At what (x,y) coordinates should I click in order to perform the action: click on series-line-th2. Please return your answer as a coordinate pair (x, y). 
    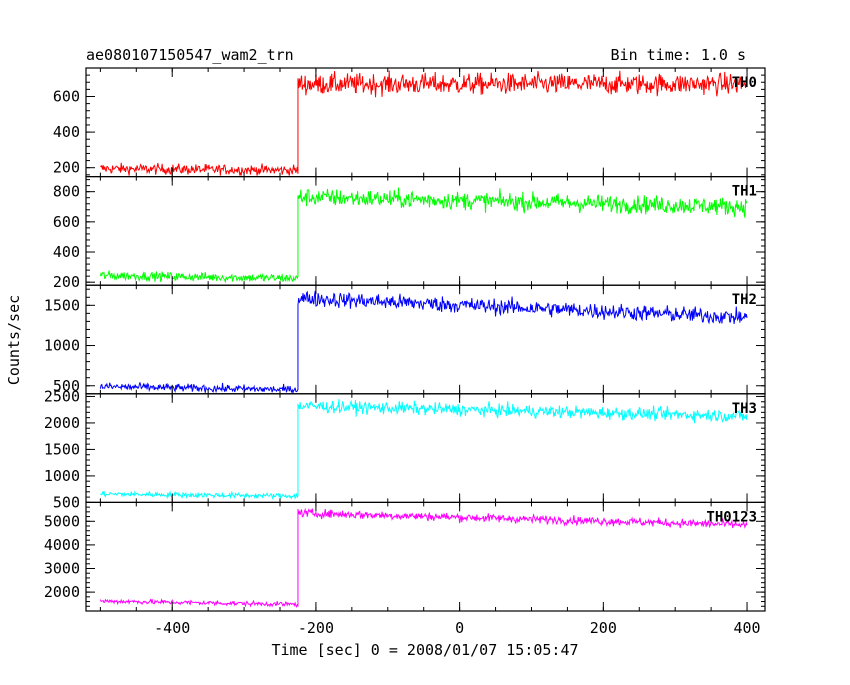
    Looking at the image, I should click on (423, 342).